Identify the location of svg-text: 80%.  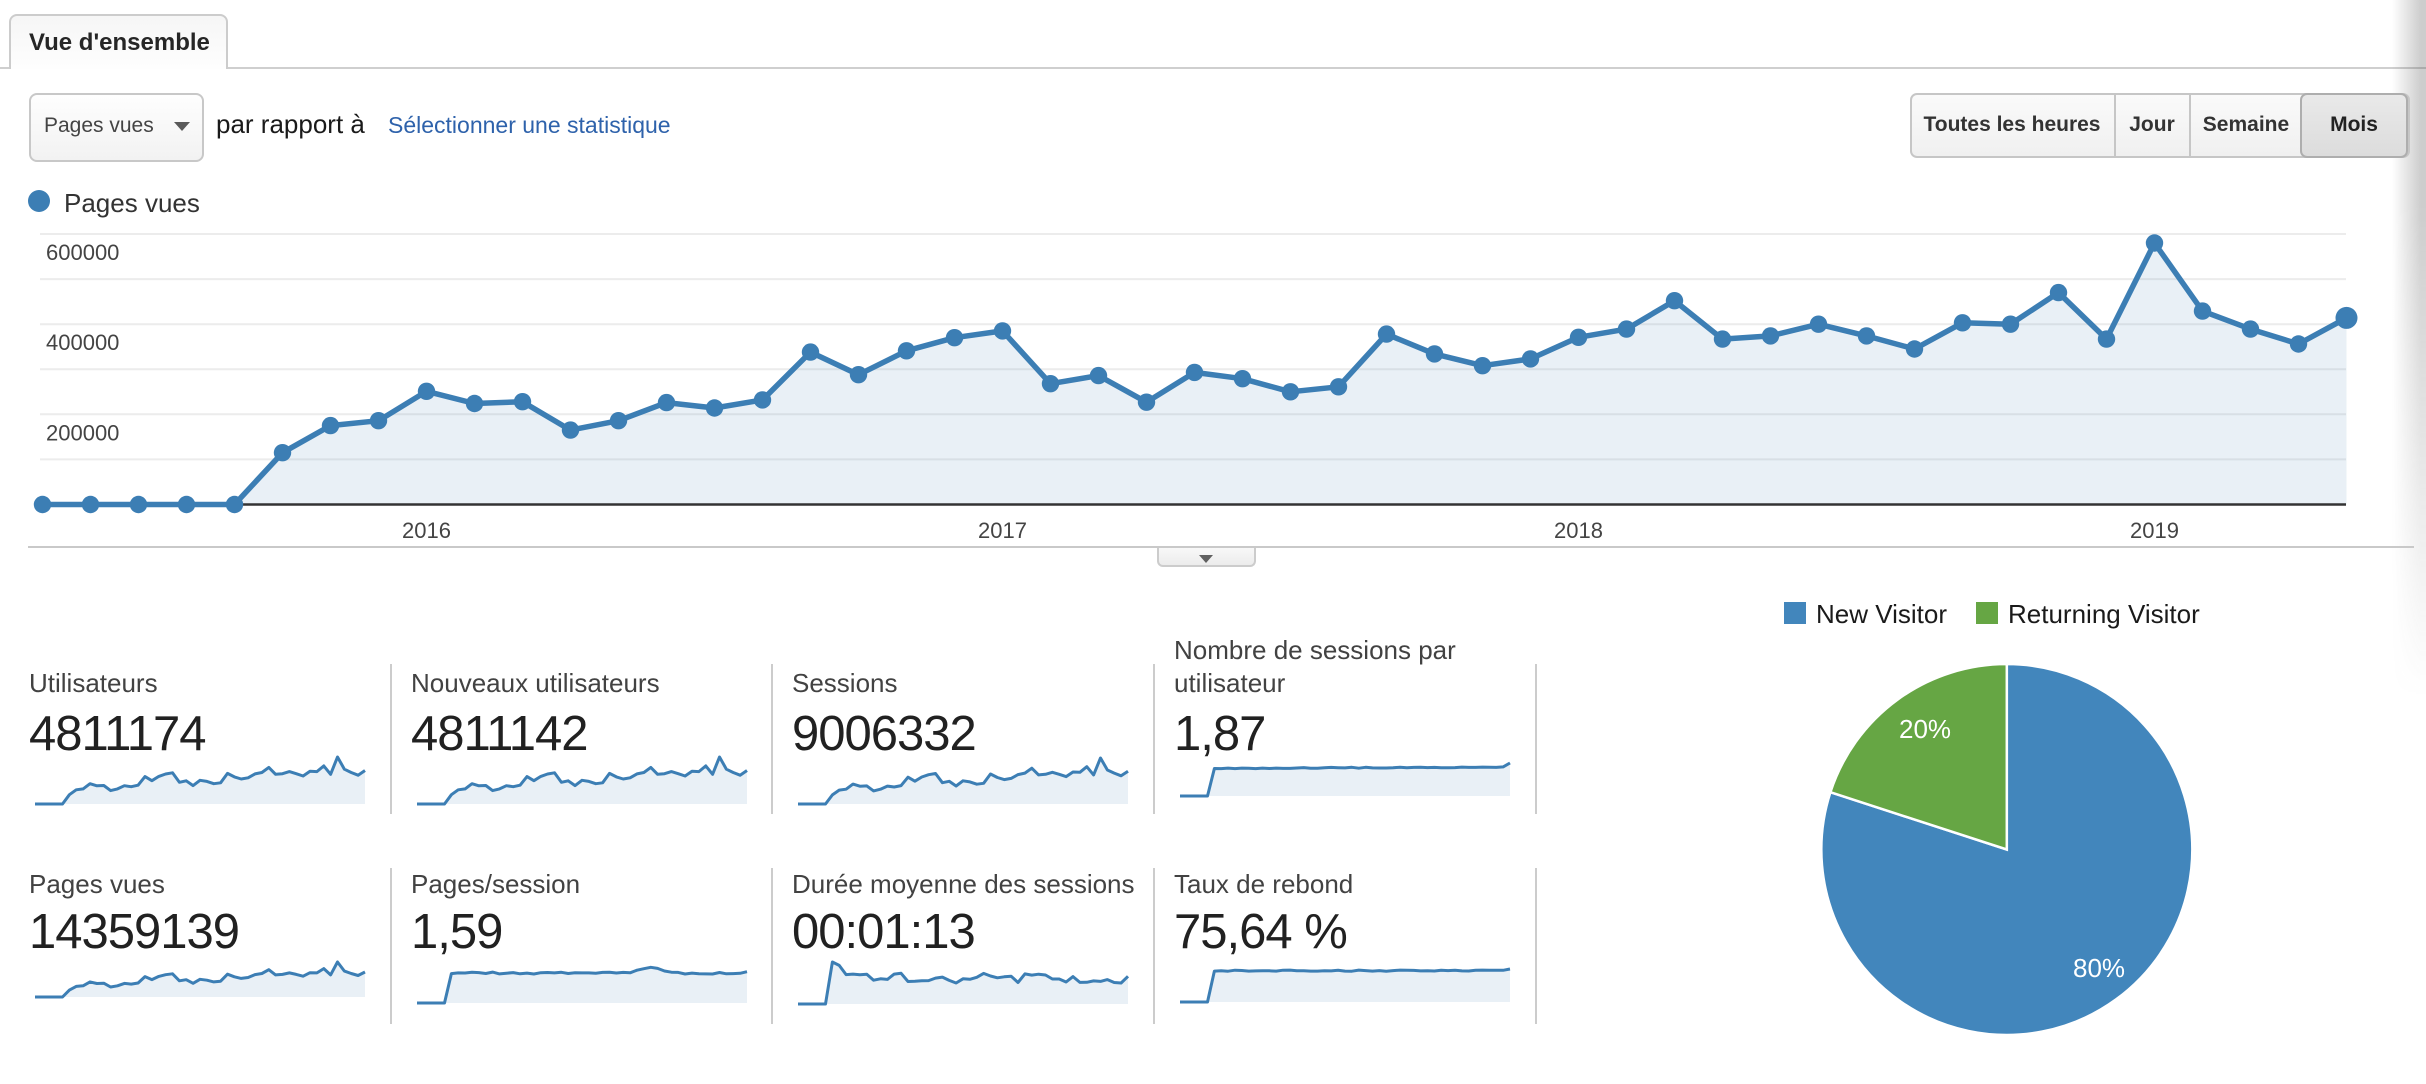
(2099, 968).